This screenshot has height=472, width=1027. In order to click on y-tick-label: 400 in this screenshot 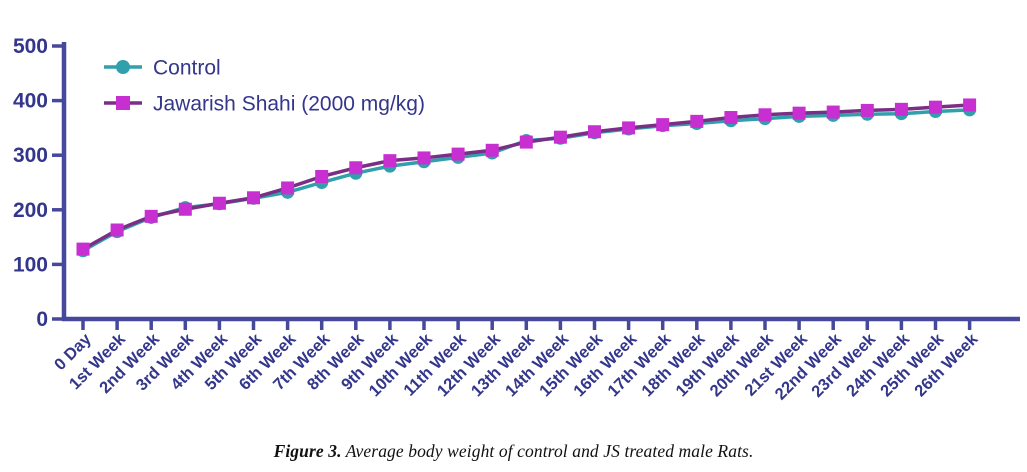, I will do `click(30, 101)`.